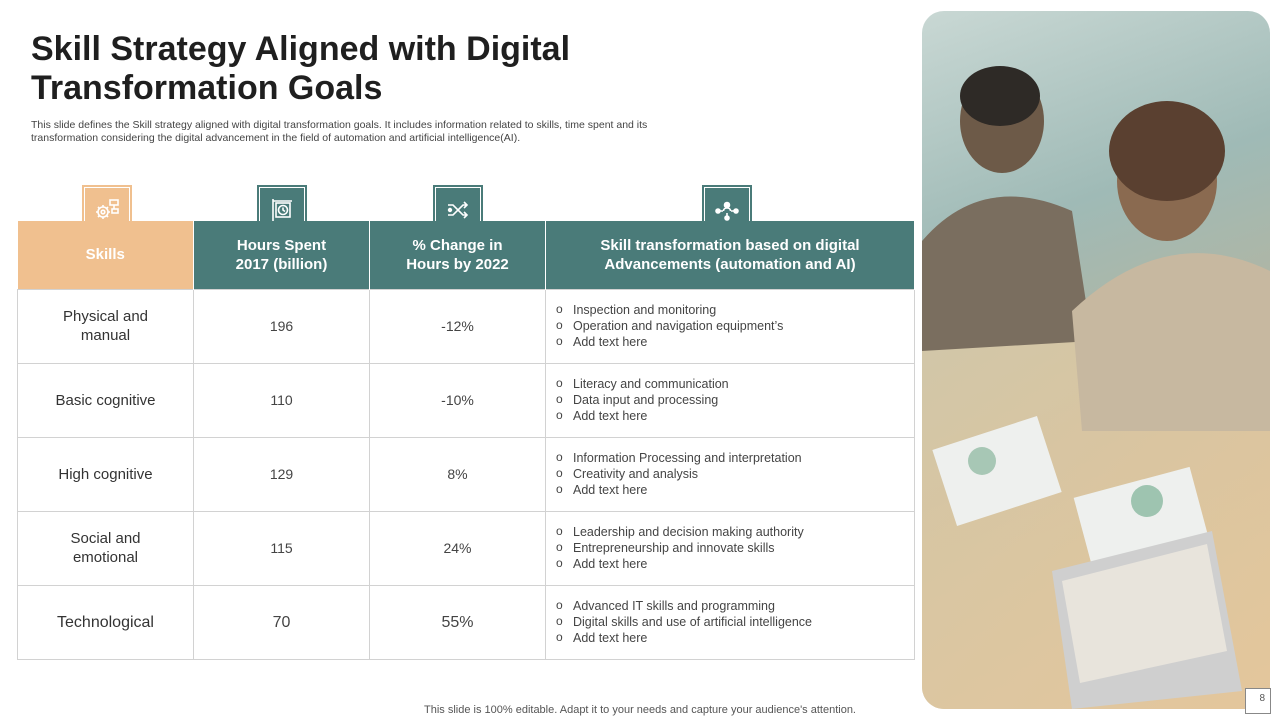  I want to click on skill-cell: Physical and manual, so click(105, 326).